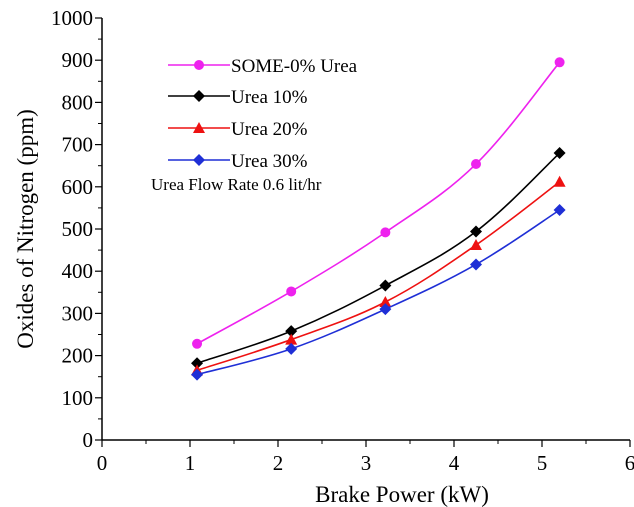  Describe the element at coordinates (278, 463) in the screenshot. I see `x-tick-label: 2` at that location.